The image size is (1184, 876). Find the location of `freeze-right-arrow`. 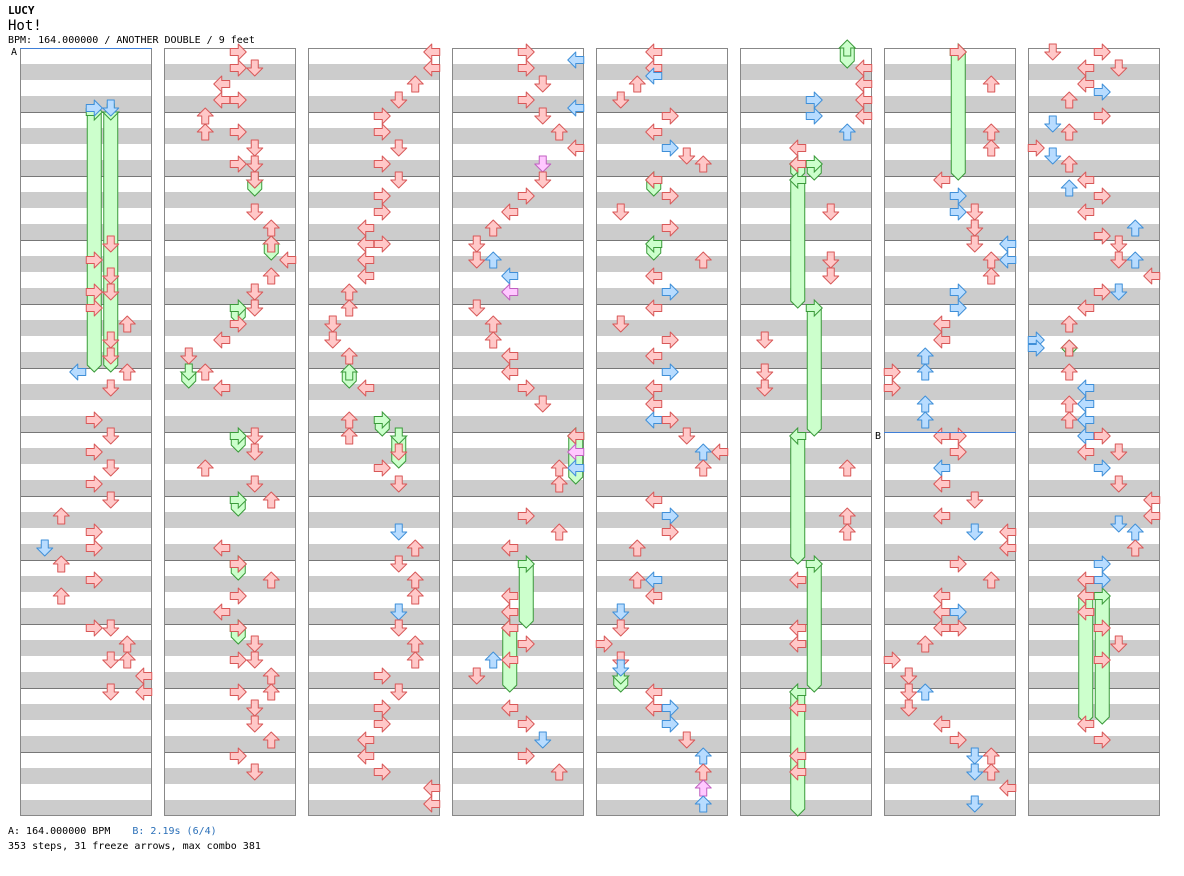

freeze-right-arrow is located at coordinates (798, 180).